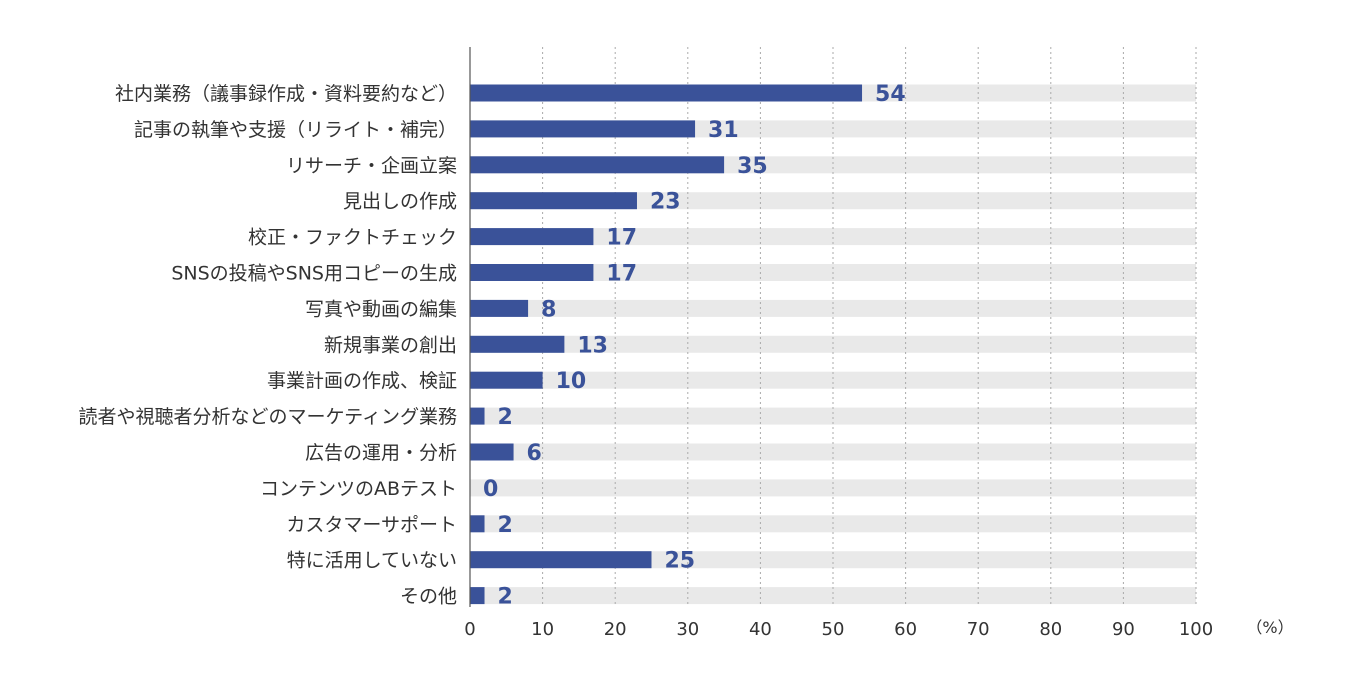  Describe the element at coordinates (381, 453) in the screenshot. I see `category-label: 広告の運用・分析` at that location.